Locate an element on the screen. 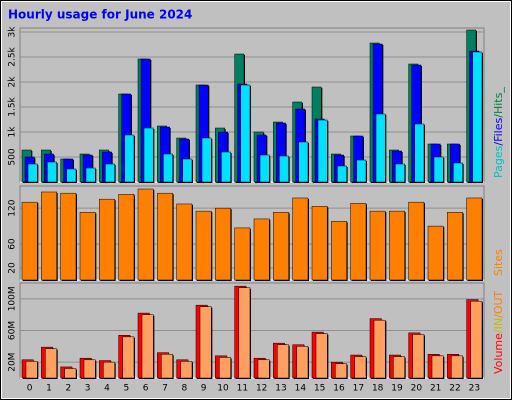 Image resolution: width=512 pixels, height=400 pixels. legend-item: Sites is located at coordinates (498, 262).